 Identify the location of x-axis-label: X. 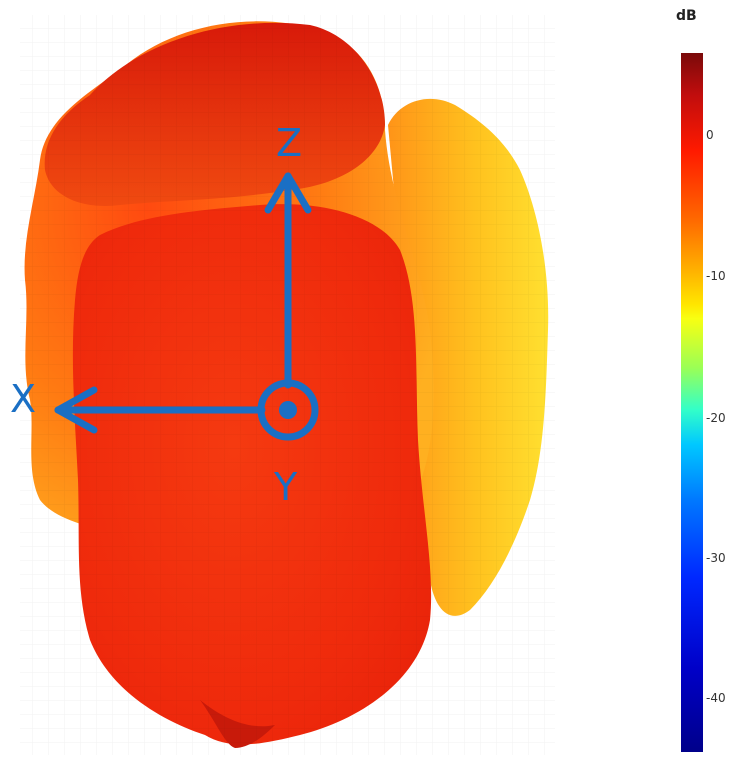
(23, 399).